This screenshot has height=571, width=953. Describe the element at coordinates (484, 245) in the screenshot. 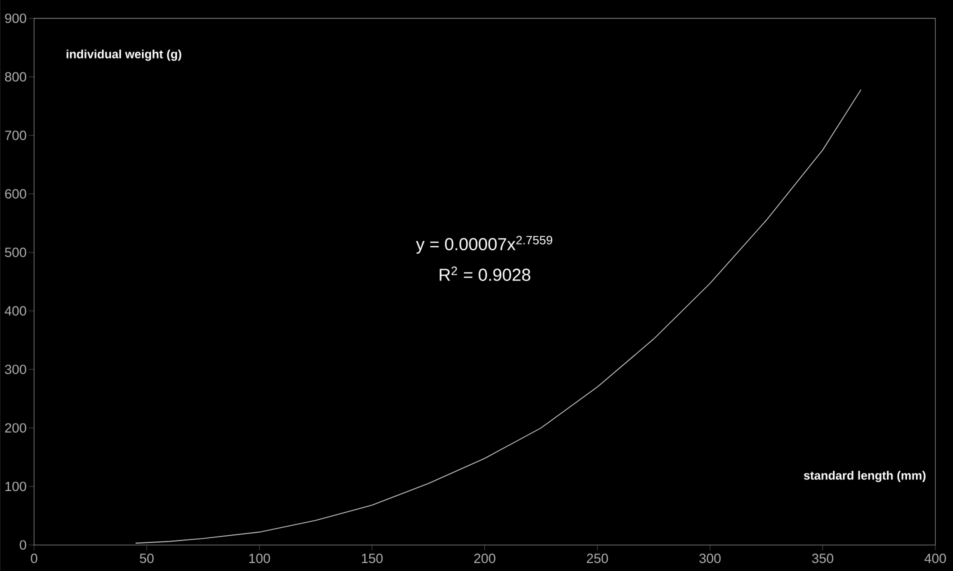

I see `annotation: y = 0.00007x$^{2.7559}$` at that location.